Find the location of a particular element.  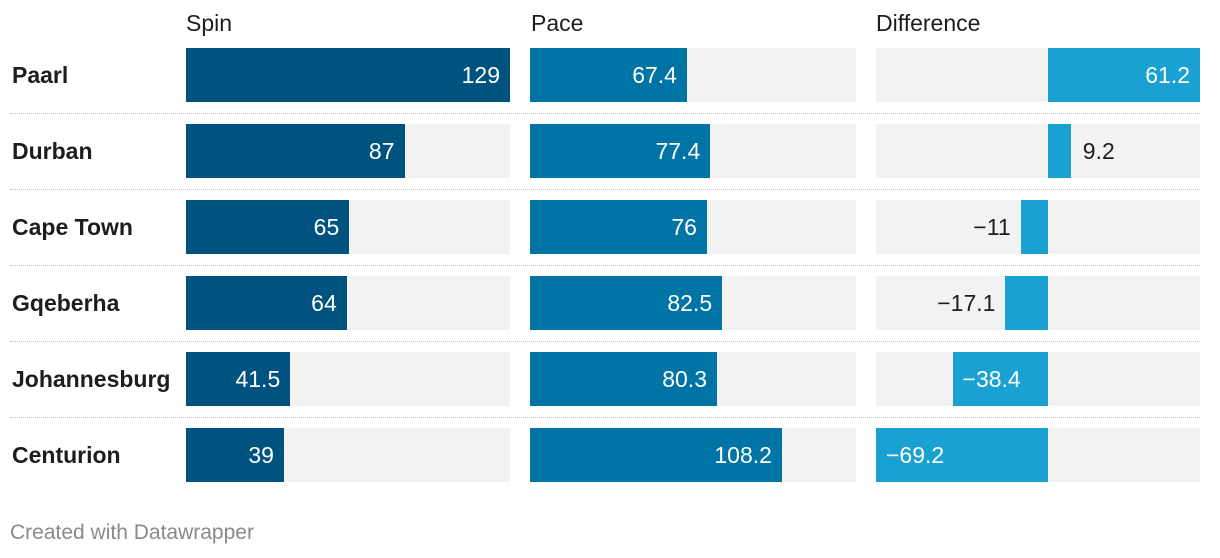

difference-track: −38.4 is located at coordinates (1038, 379).